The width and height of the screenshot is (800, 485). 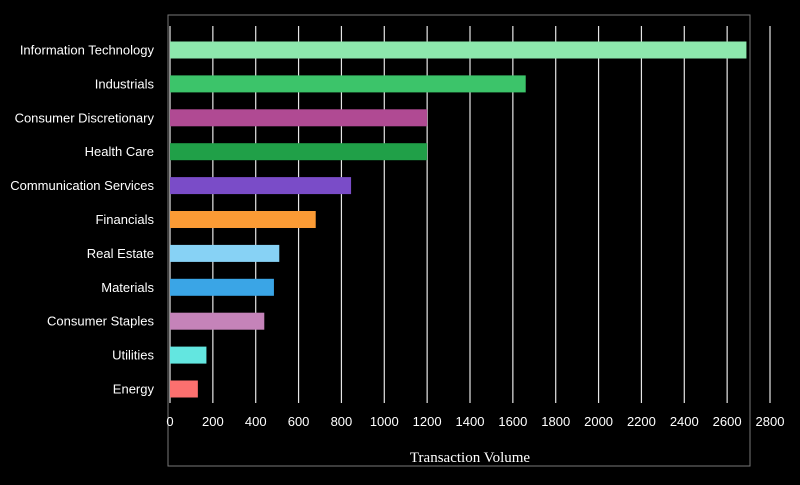 I want to click on category-label: Energy, so click(x=134, y=389).